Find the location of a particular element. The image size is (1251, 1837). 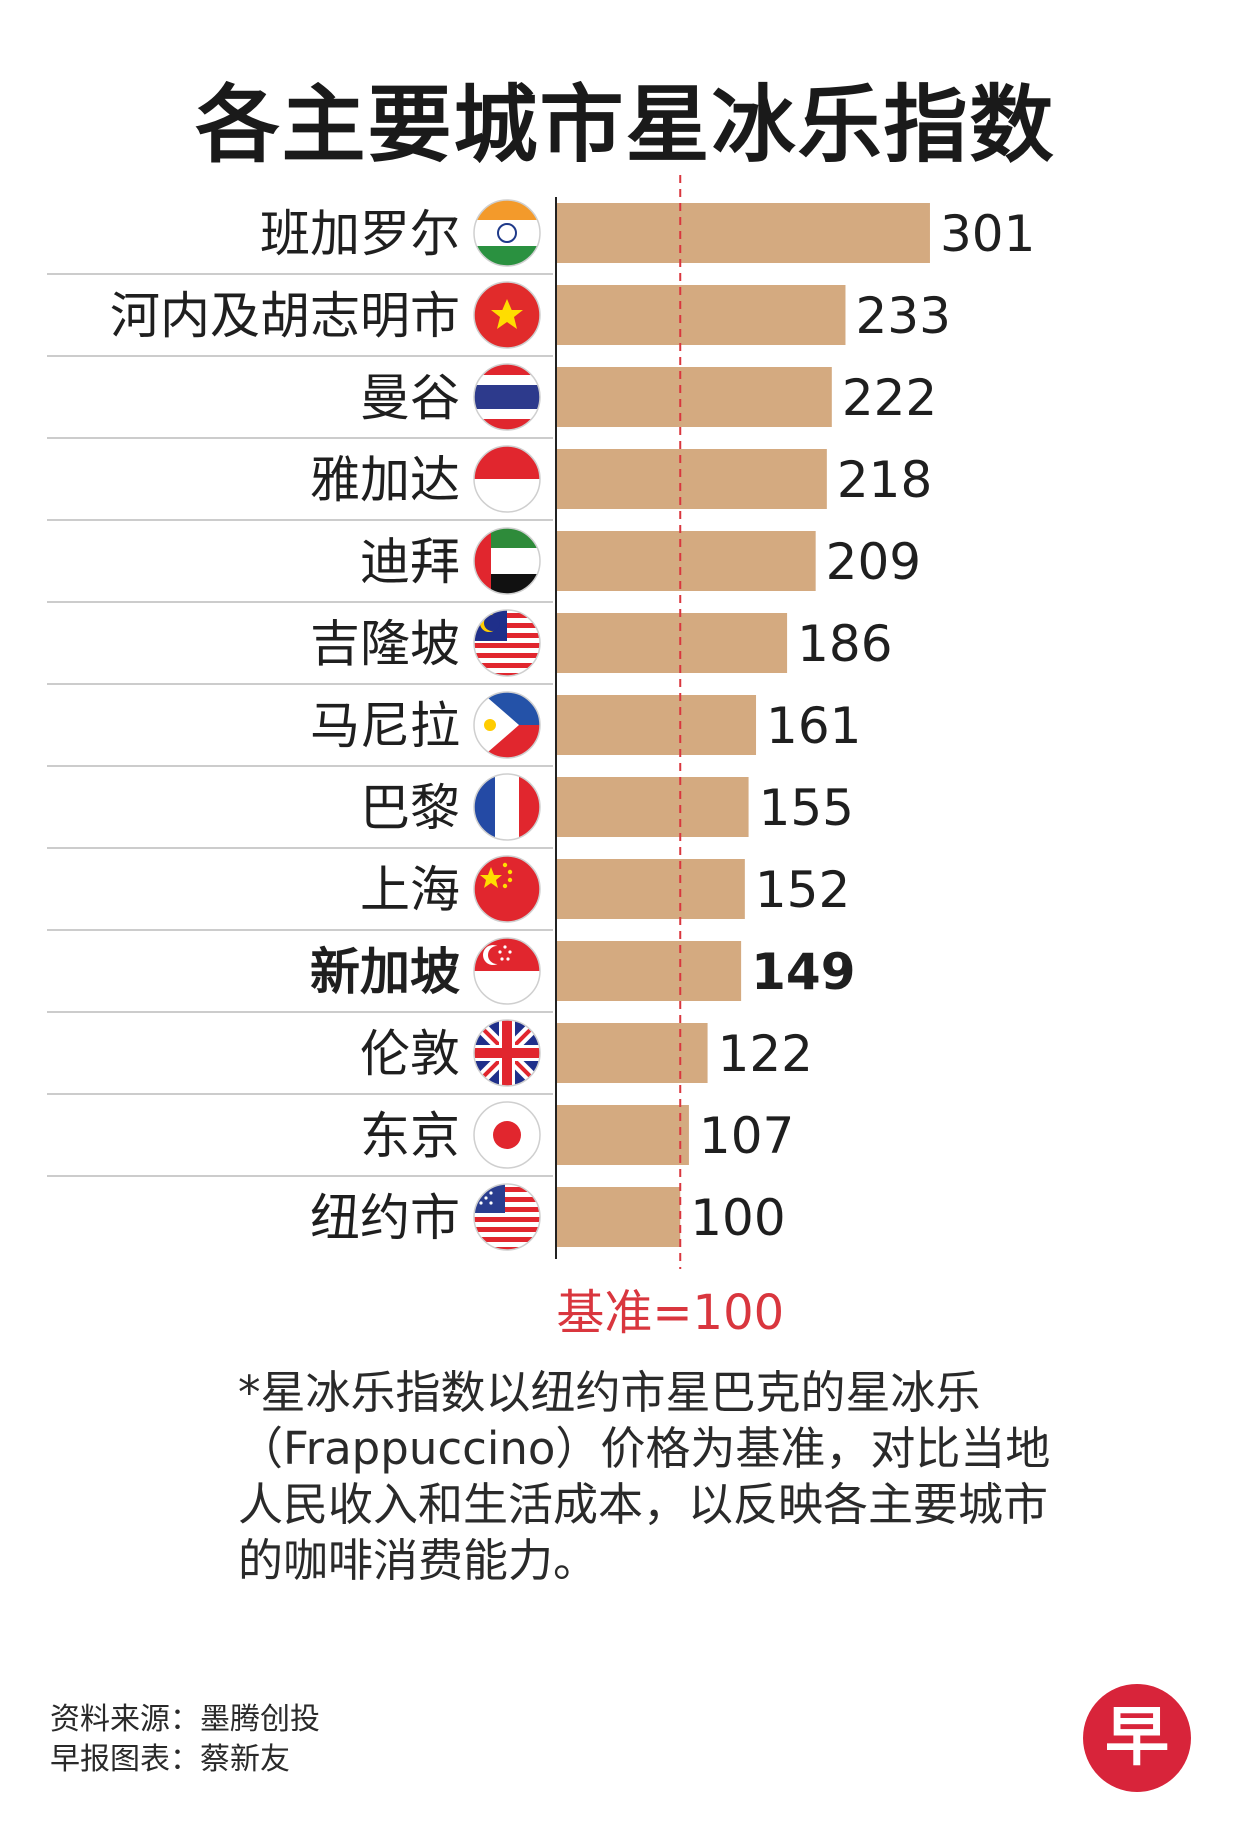

value-label: 152 is located at coordinates (802, 890).